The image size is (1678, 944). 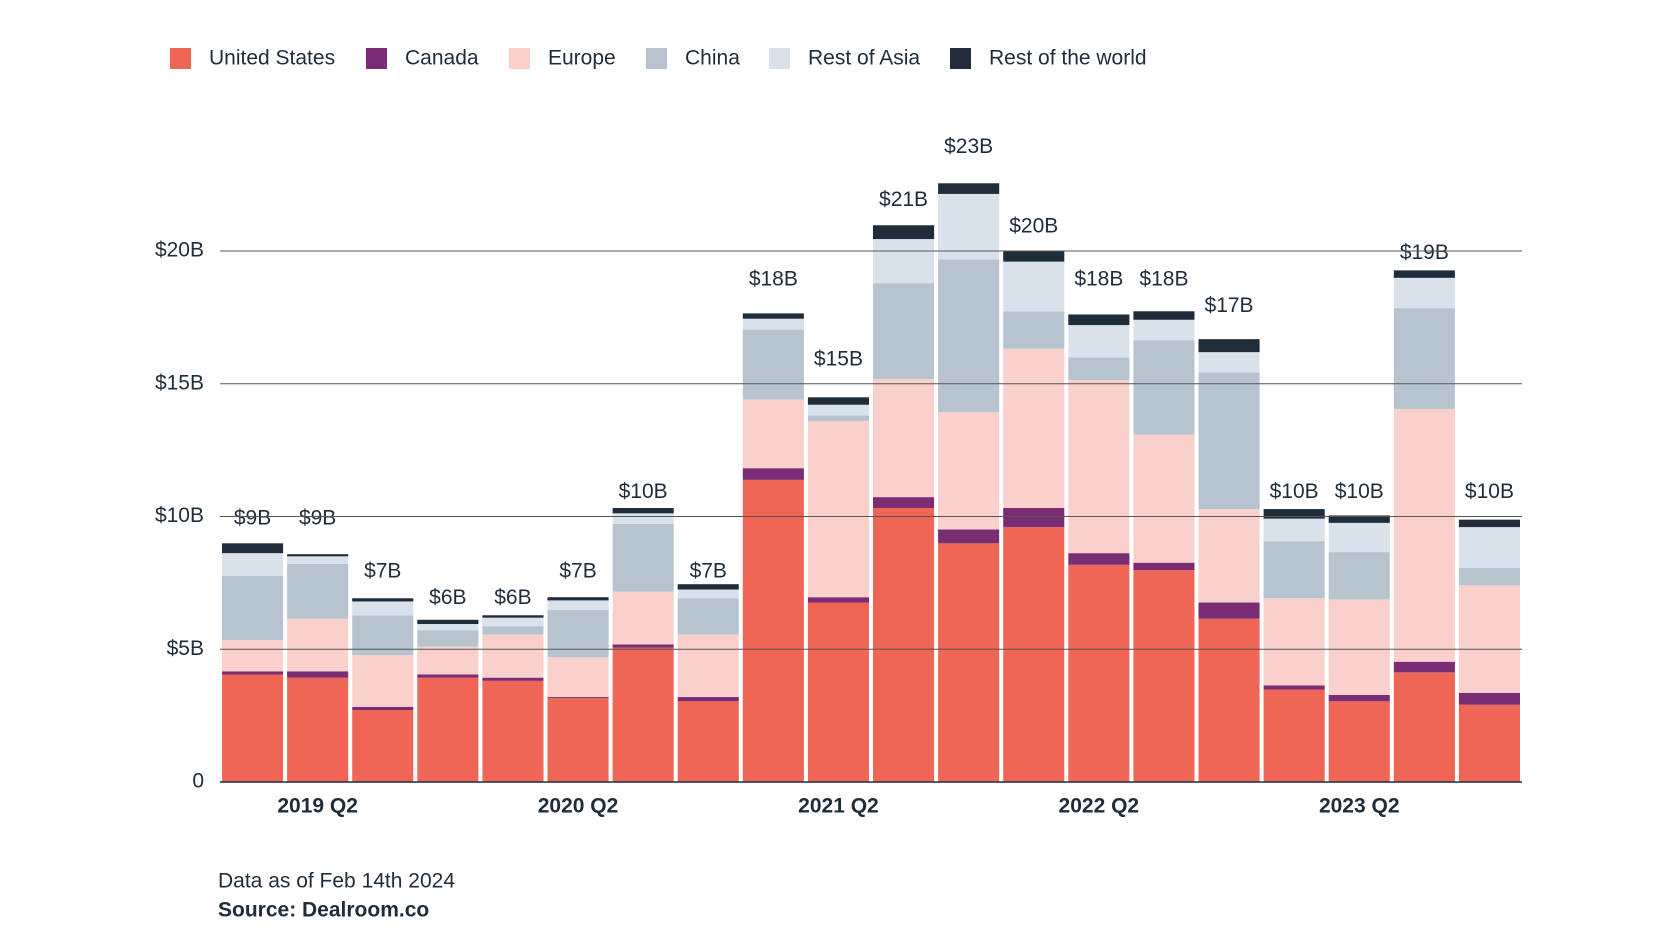 I want to click on total-label: $18B, so click(x=1098, y=279).